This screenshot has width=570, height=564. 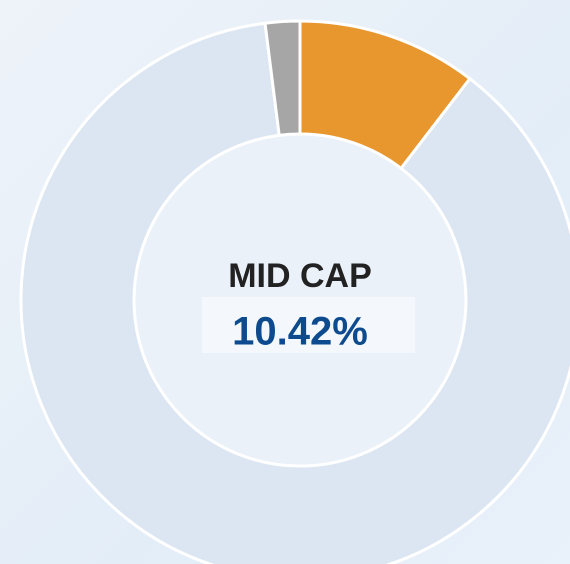 I want to click on center-category-label: MID CAP, so click(x=300, y=276).